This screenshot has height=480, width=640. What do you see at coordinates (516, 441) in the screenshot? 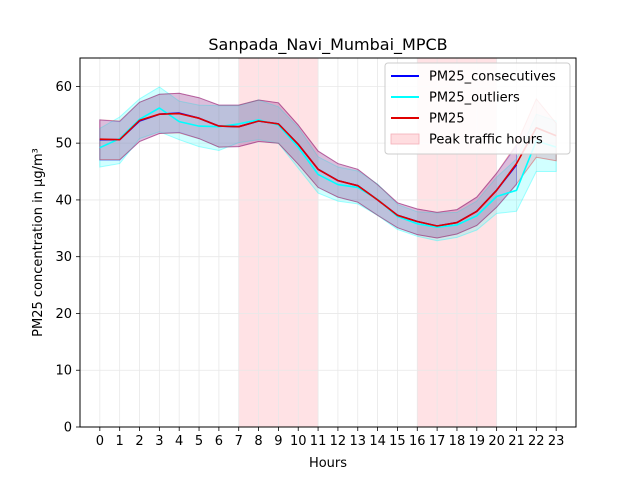
I see `x-tick-label: 21` at bounding box center [516, 441].